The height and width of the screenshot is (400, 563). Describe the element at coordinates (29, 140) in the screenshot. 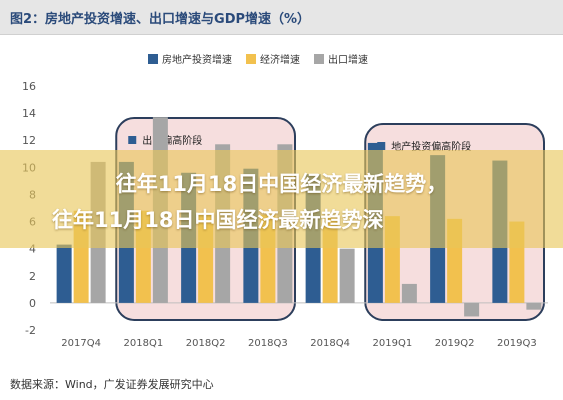

I see `y-tick-label: 12` at that location.